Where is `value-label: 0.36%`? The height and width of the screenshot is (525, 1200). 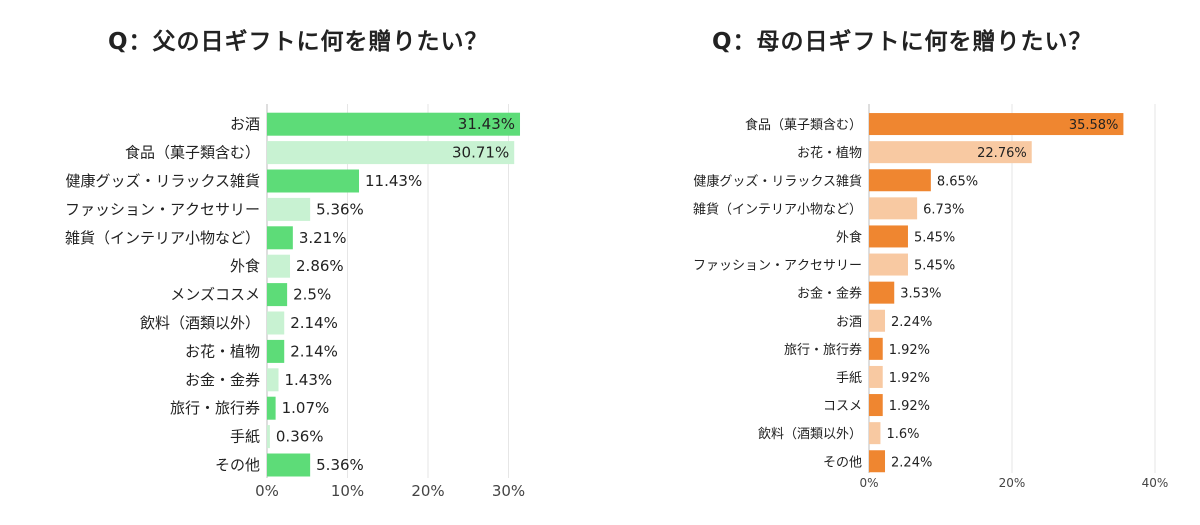
value-label: 0.36% is located at coordinates (300, 437).